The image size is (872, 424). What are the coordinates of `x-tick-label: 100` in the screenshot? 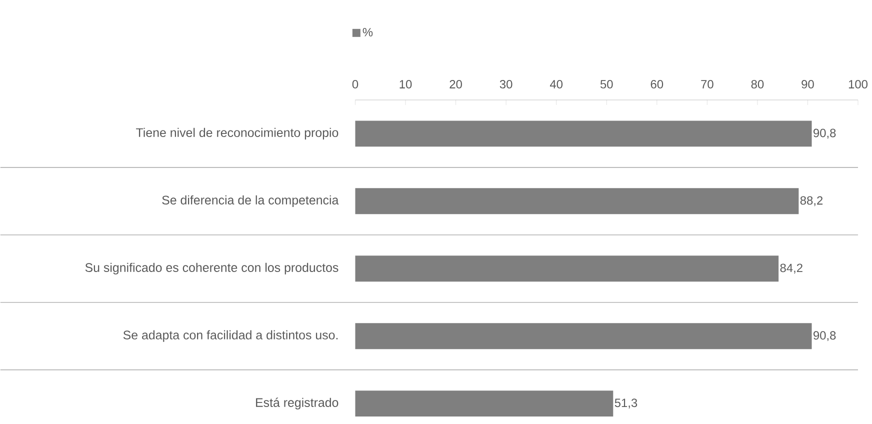 It's located at (858, 84).